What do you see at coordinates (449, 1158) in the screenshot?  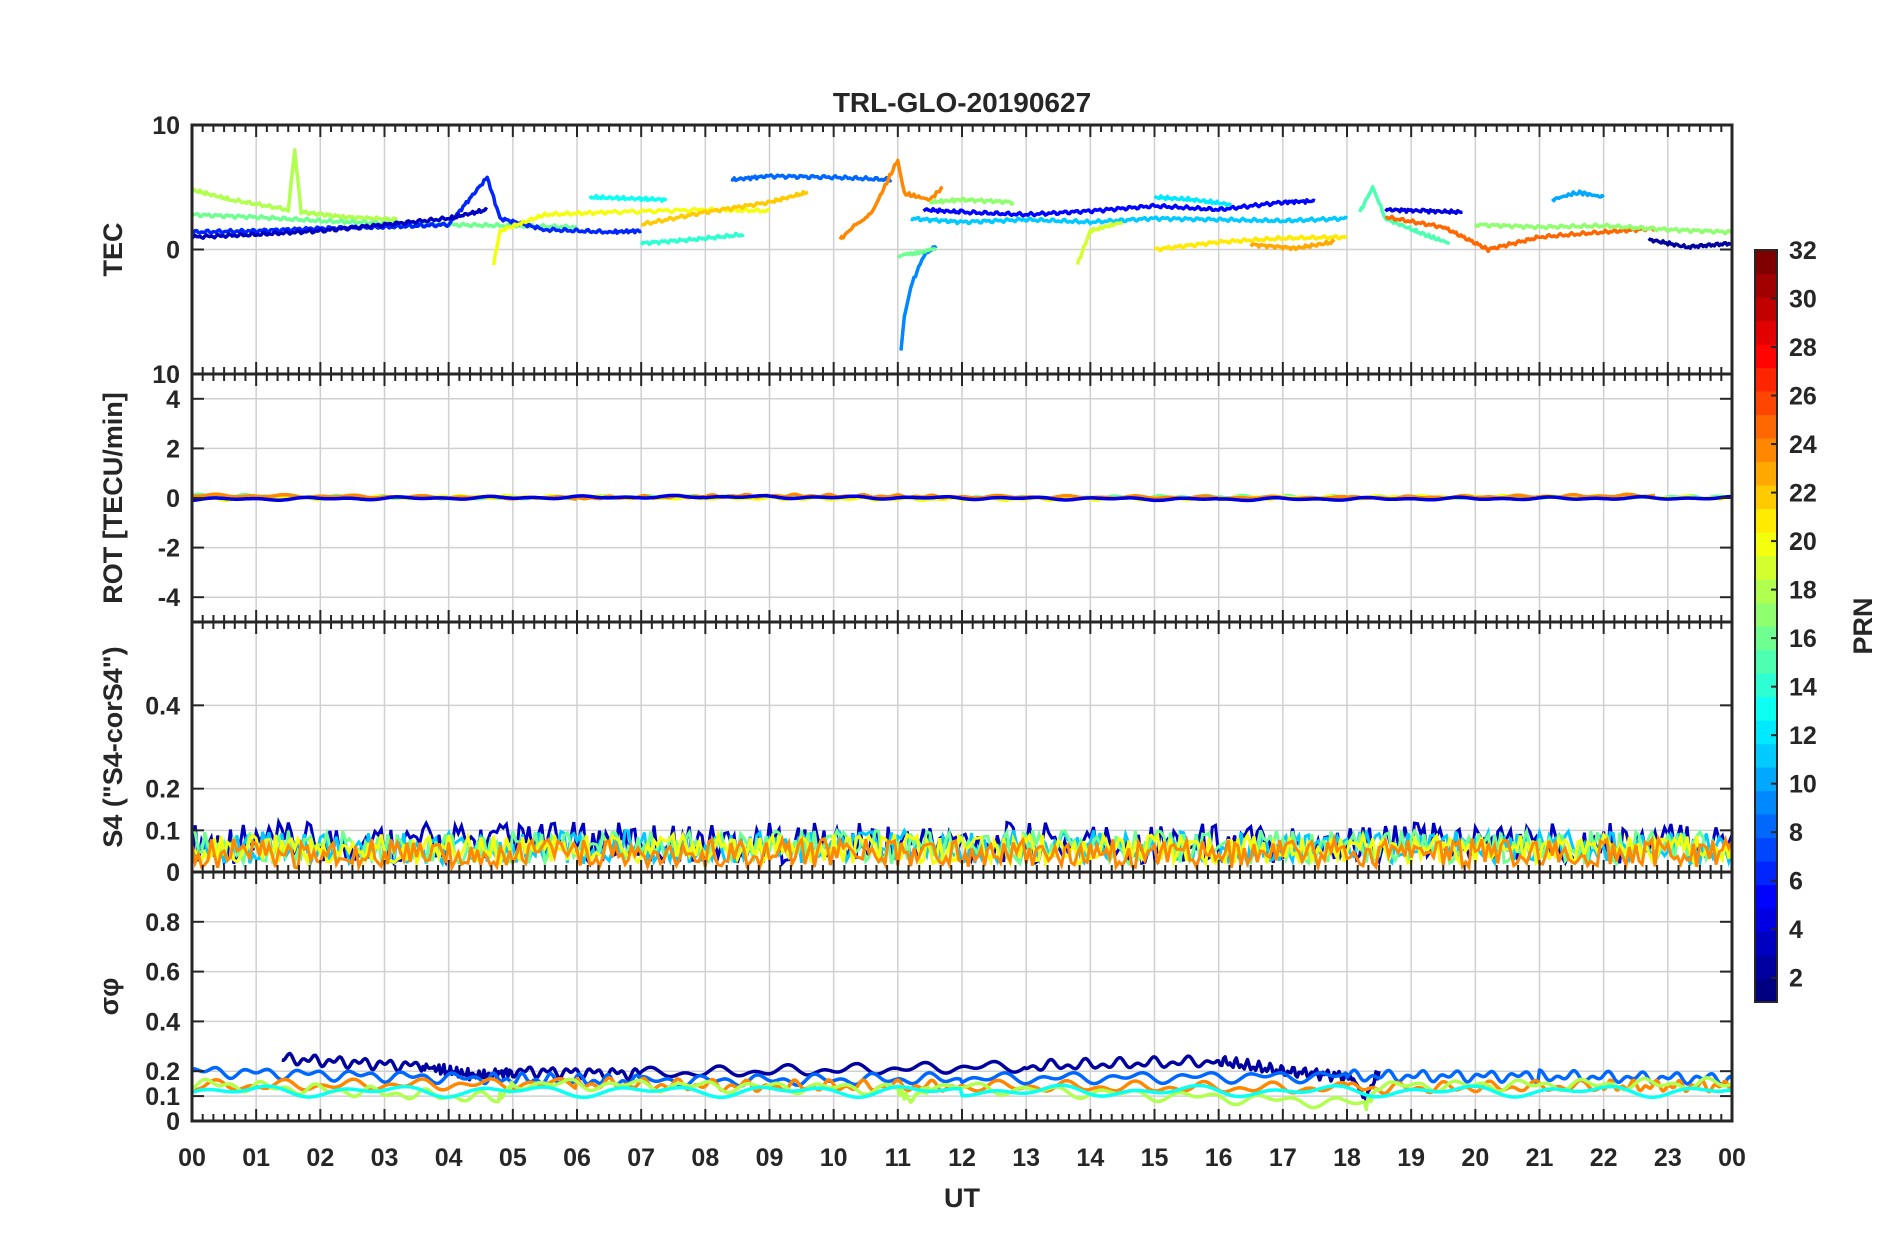 I see `x-tick-label: 04` at bounding box center [449, 1158].